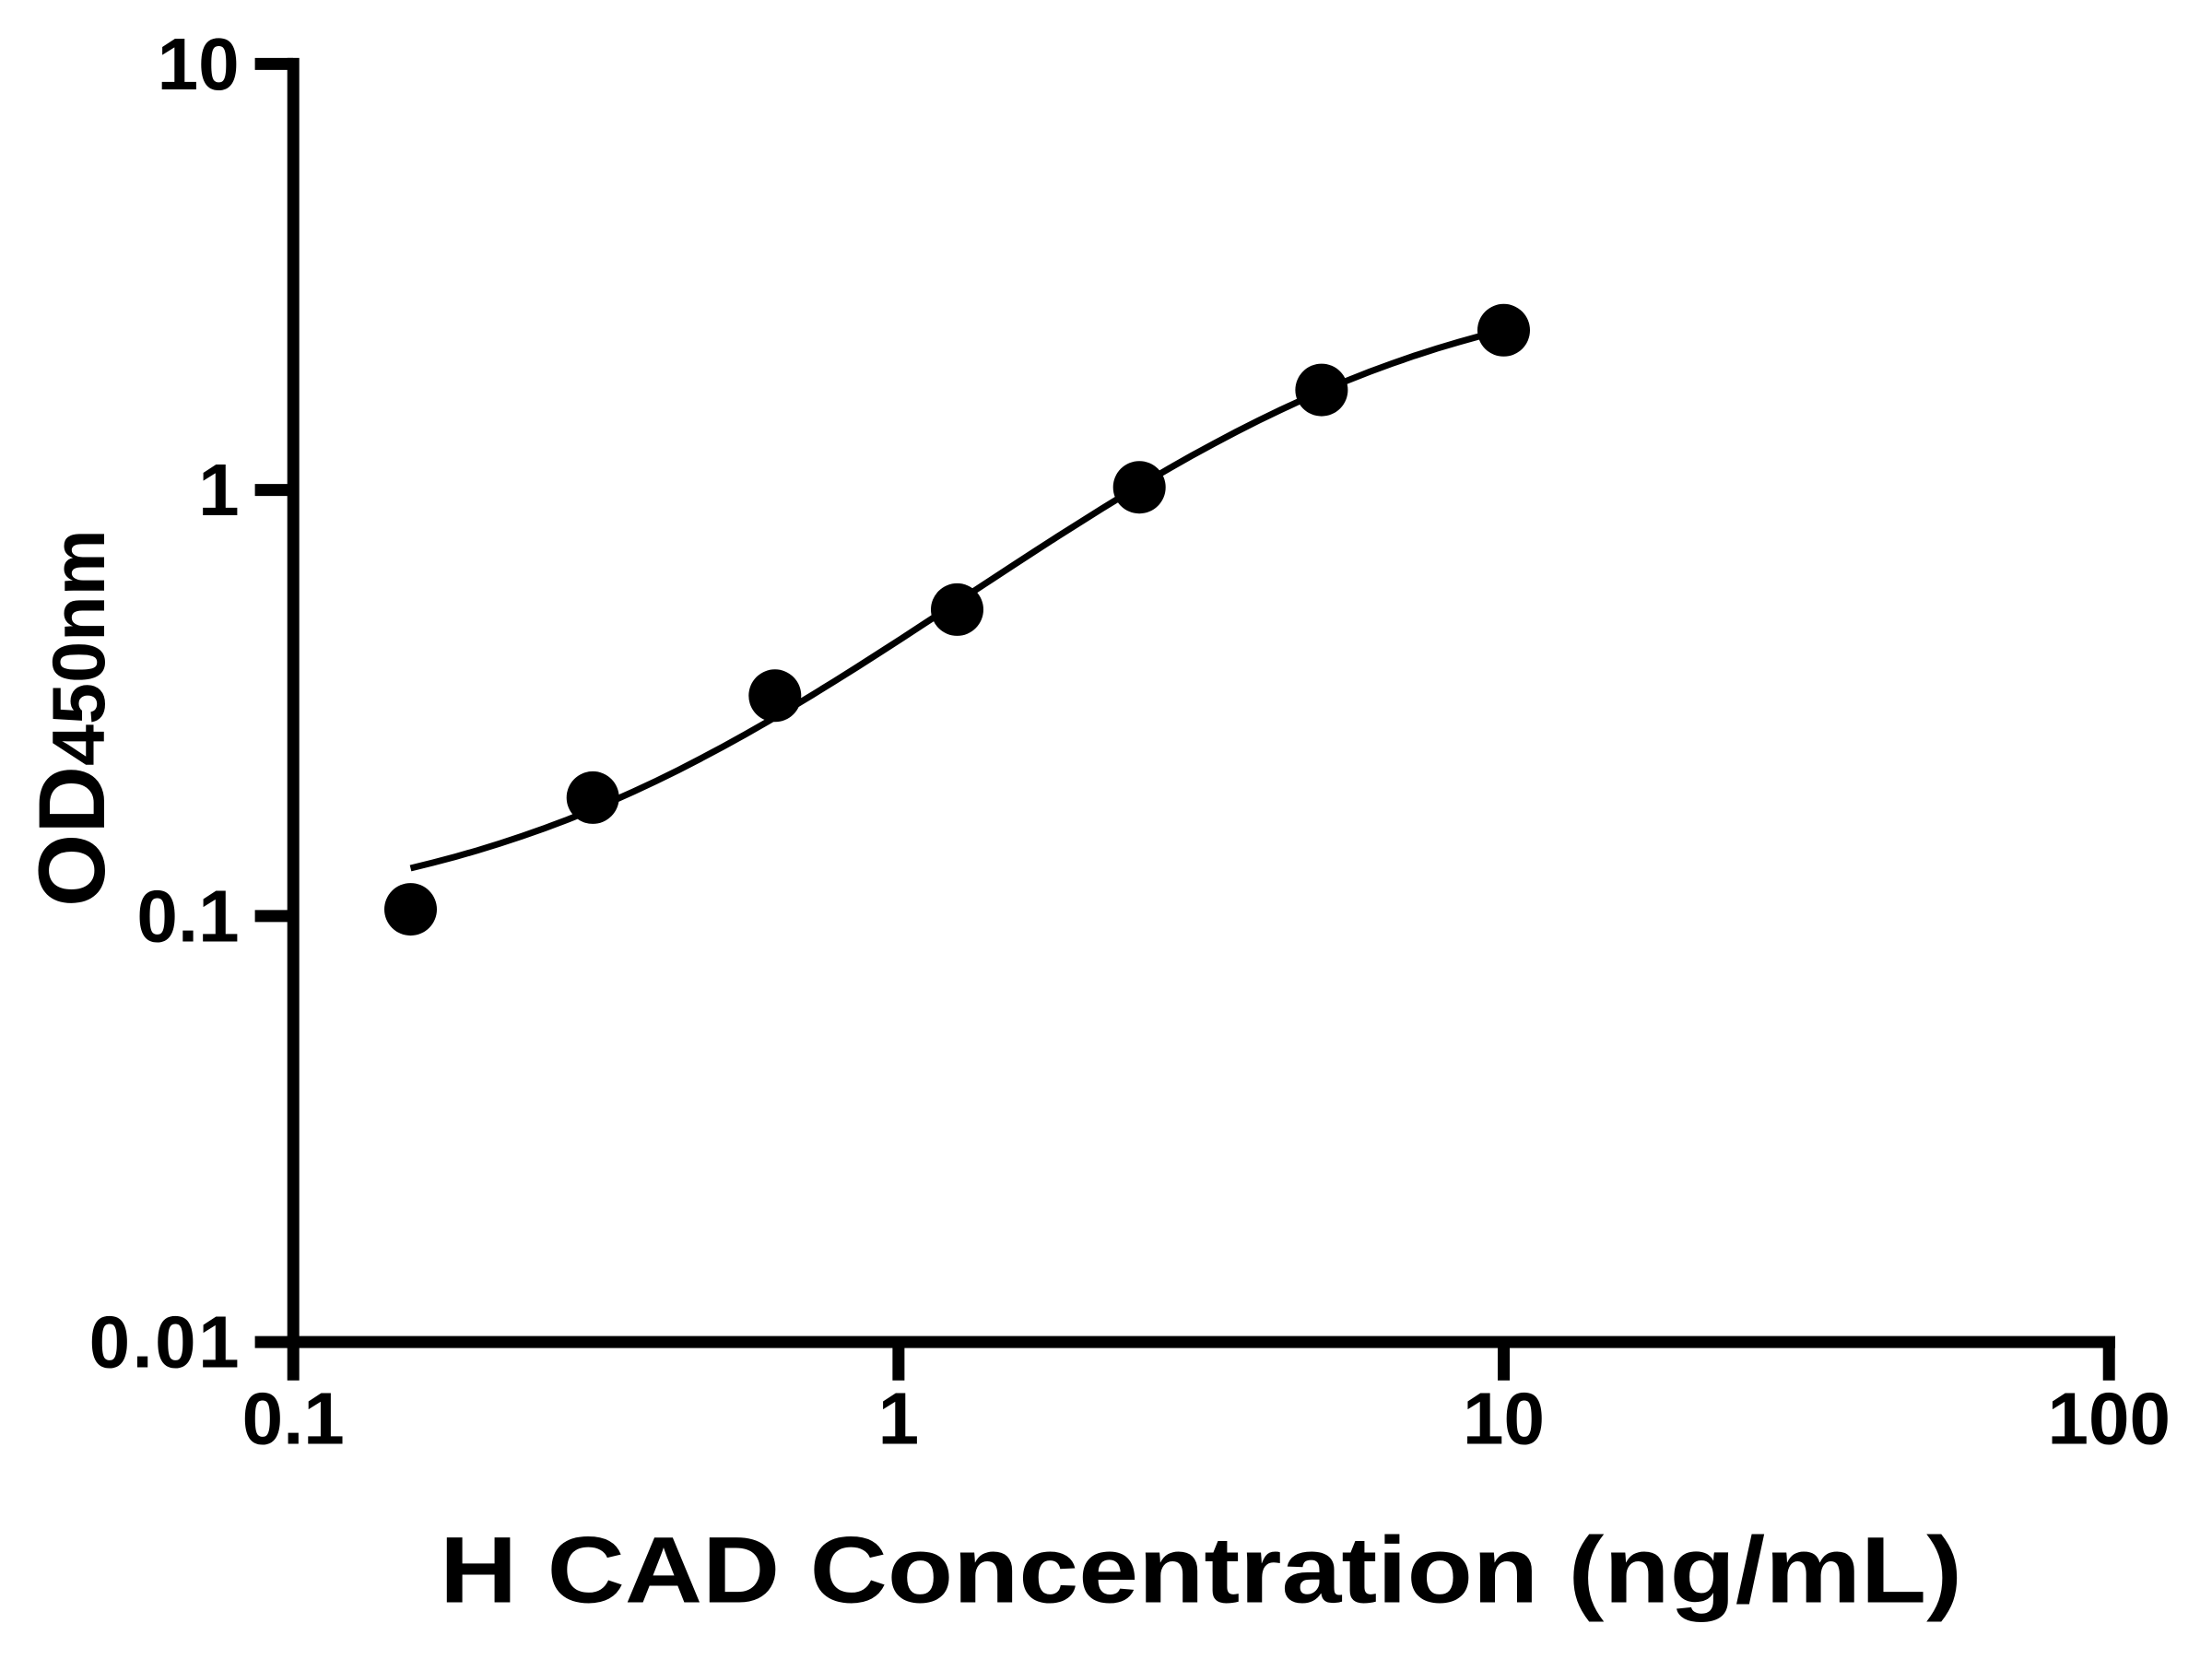 This screenshot has width=2212, height=1659. What do you see at coordinates (2108, 1419) in the screenshot?
I see `svg-text: 100` at bounding box center [2108, 1419].